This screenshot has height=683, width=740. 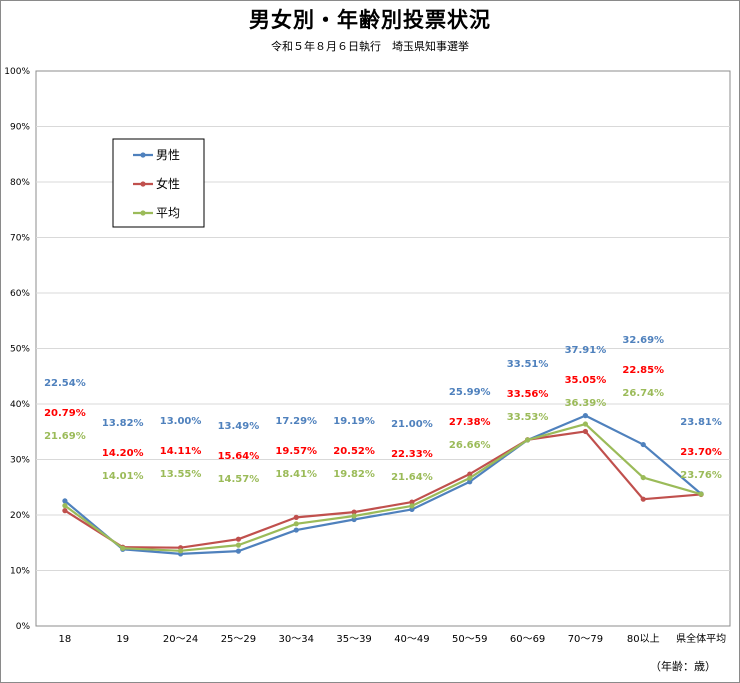 I want to click on data-label: 25.99%, so click(x=470, y=392).